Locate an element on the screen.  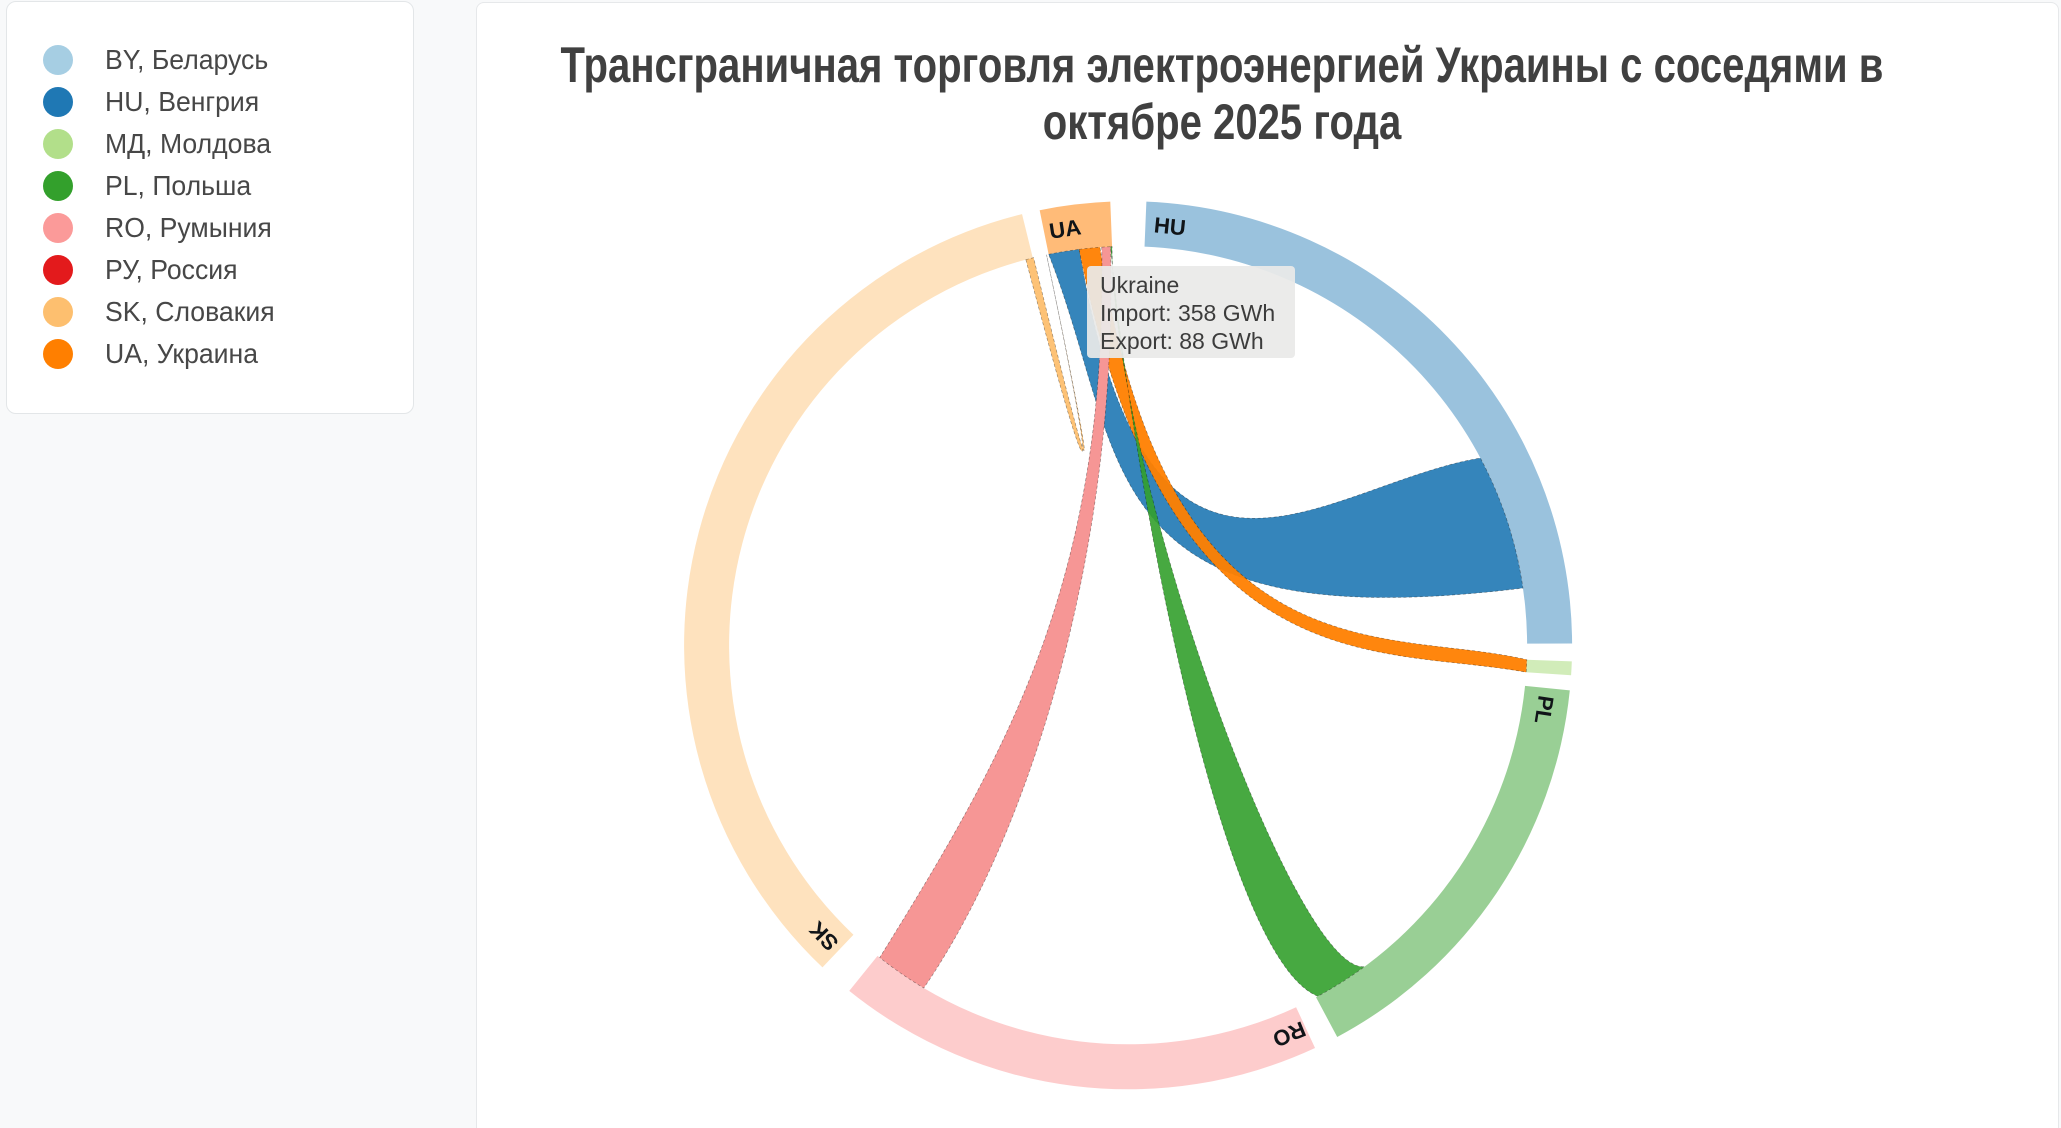
svg-text: PL is located at coordinates (1544, 710).